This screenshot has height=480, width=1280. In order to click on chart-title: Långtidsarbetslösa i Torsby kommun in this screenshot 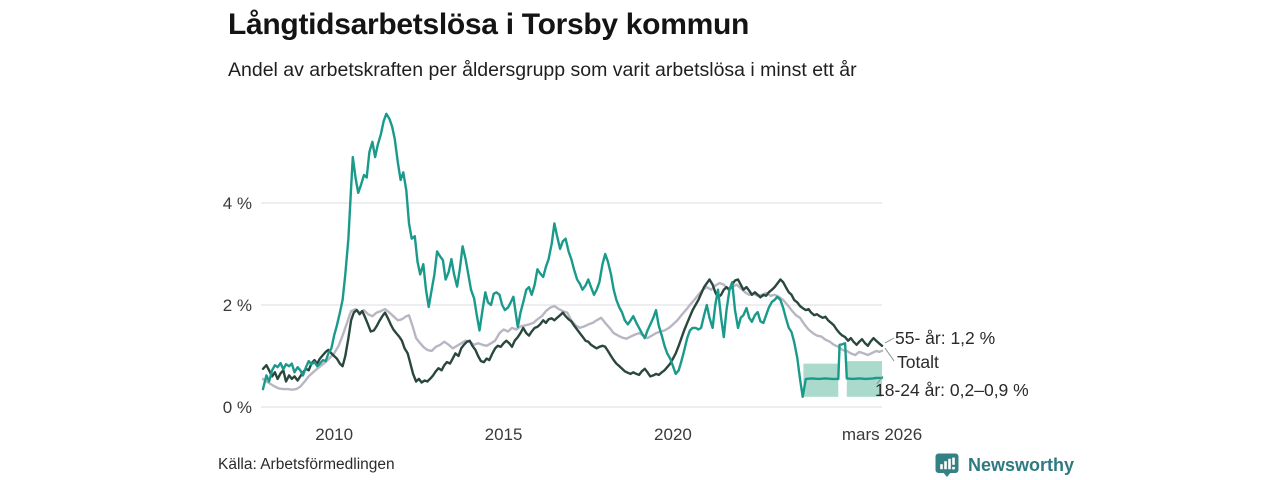, I will do `click(489, 24)`.